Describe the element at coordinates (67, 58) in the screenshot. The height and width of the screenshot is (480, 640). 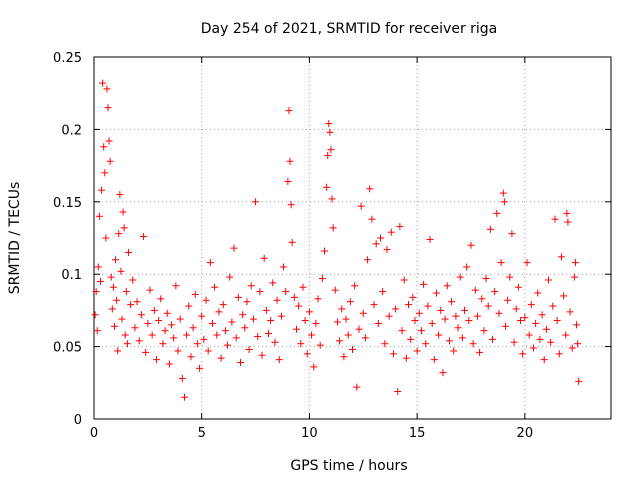
I see `y-tick-label: 0.25` at that location.